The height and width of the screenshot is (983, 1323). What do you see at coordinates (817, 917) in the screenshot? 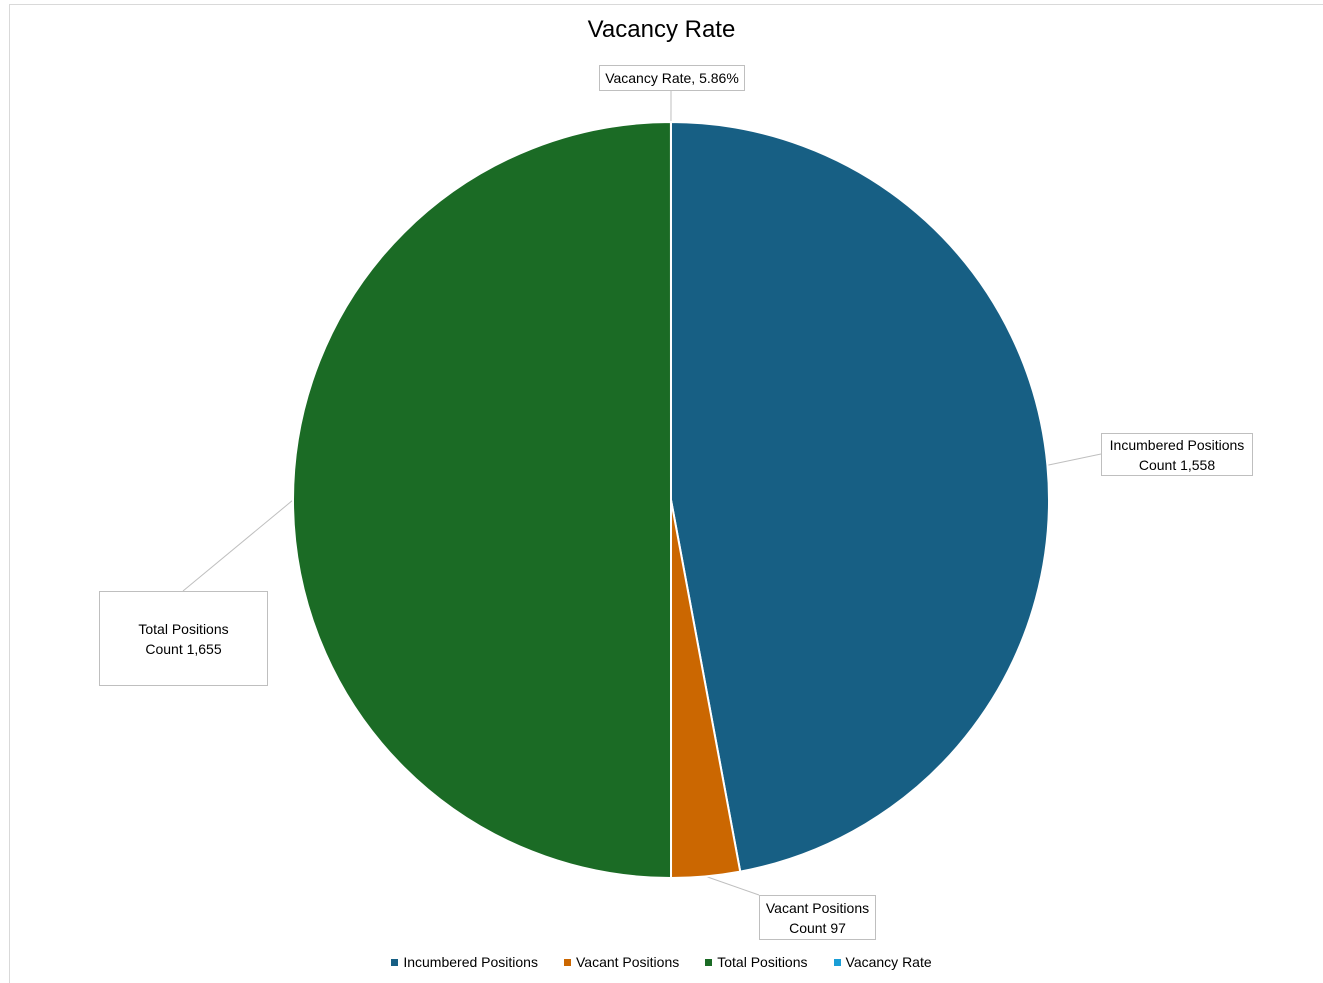
I see `data-label-vacant-positions: Vacant Positions Count 97` at bounding box center [817, 917].